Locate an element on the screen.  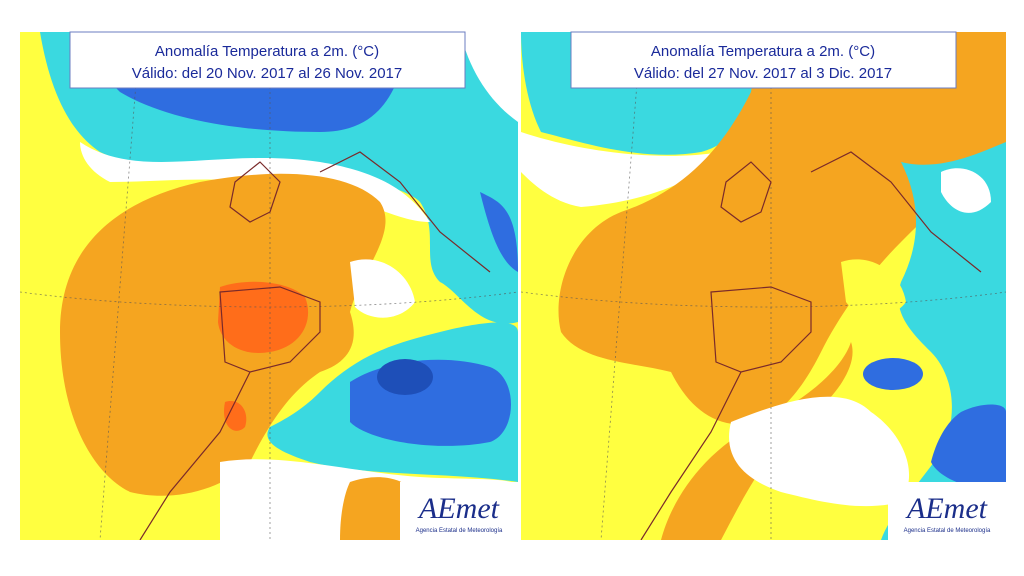
map-period: Válido: del 27 Nov. 2017 al 3 Dic. 2017 is located at coordinates (763, 73).